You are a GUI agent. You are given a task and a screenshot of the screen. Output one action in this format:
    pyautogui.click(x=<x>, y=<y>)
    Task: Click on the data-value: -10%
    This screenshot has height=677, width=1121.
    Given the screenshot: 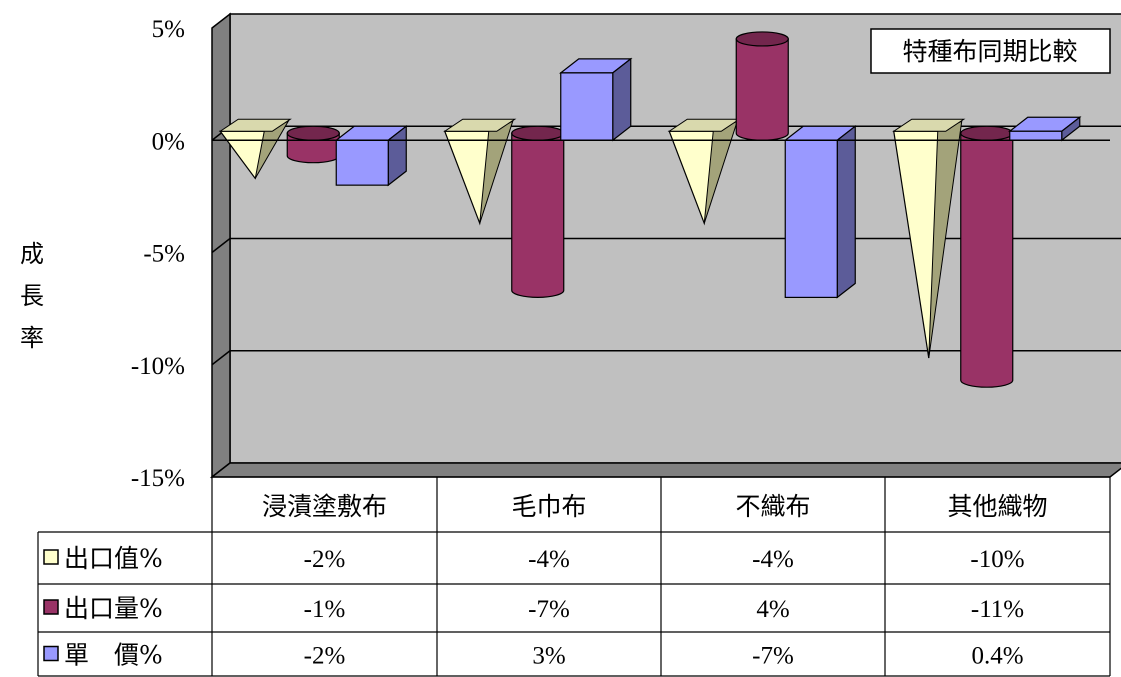 What is the action you would take?
    pyautogui.click(x=997, y=559)
    